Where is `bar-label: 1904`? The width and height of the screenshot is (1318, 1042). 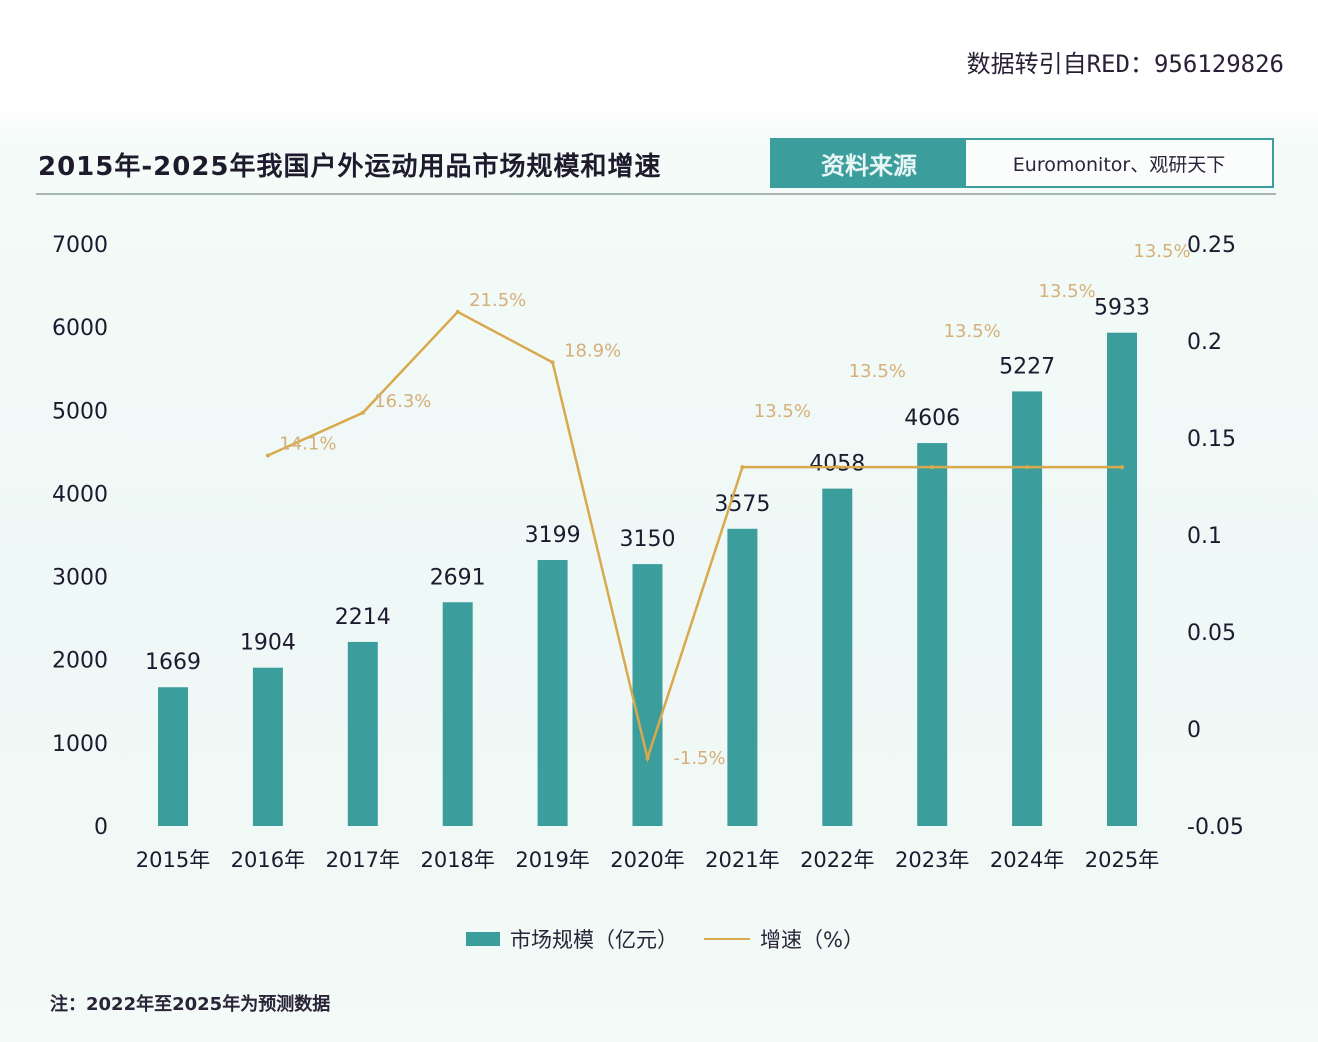 bar-label: 1904 is located at coordinates (268, 643).